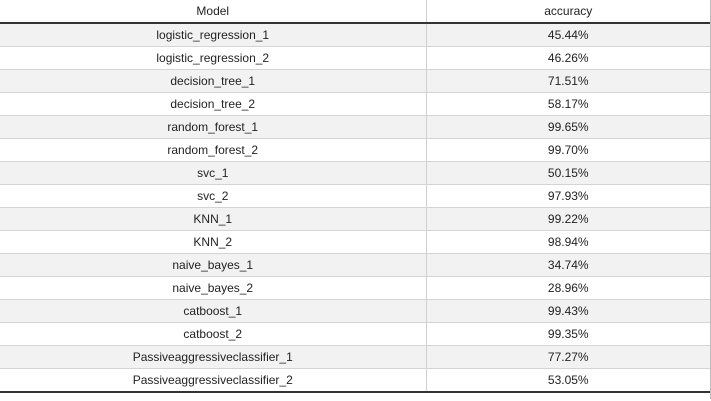 The width and height of the screenshot is (711, 401). Describe the element at coordinates (568, 242) in the screenshot. I see `accuracy-cell: 98.94%` at that location.